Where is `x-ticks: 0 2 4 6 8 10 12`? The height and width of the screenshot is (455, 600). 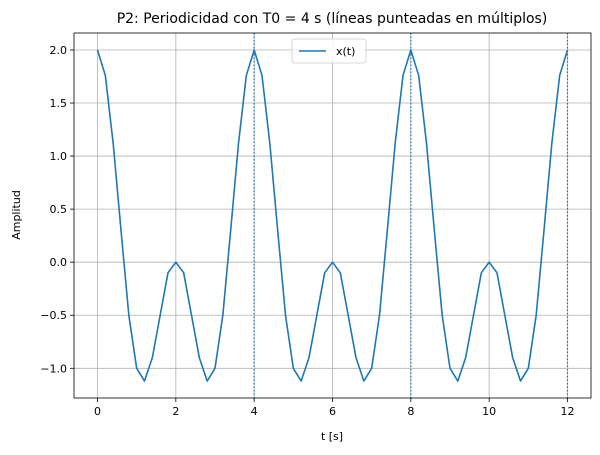
x-ticks: 0 2 4 6 8 10 12 is located at coordinates (334, 408).